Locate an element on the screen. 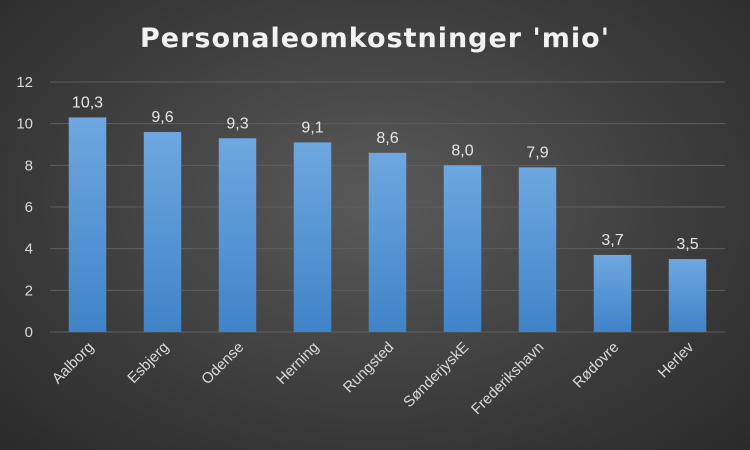 The height and width of the screenshot is (450, 750). data-label: 3,7 is located at coordinates (612, 240).